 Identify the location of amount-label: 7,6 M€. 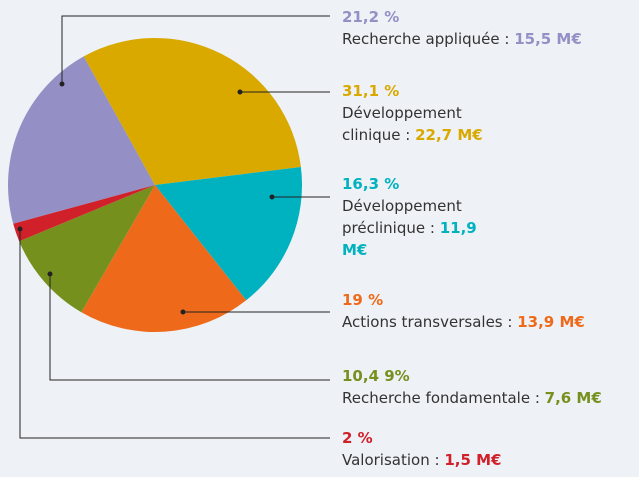
(573, 398).